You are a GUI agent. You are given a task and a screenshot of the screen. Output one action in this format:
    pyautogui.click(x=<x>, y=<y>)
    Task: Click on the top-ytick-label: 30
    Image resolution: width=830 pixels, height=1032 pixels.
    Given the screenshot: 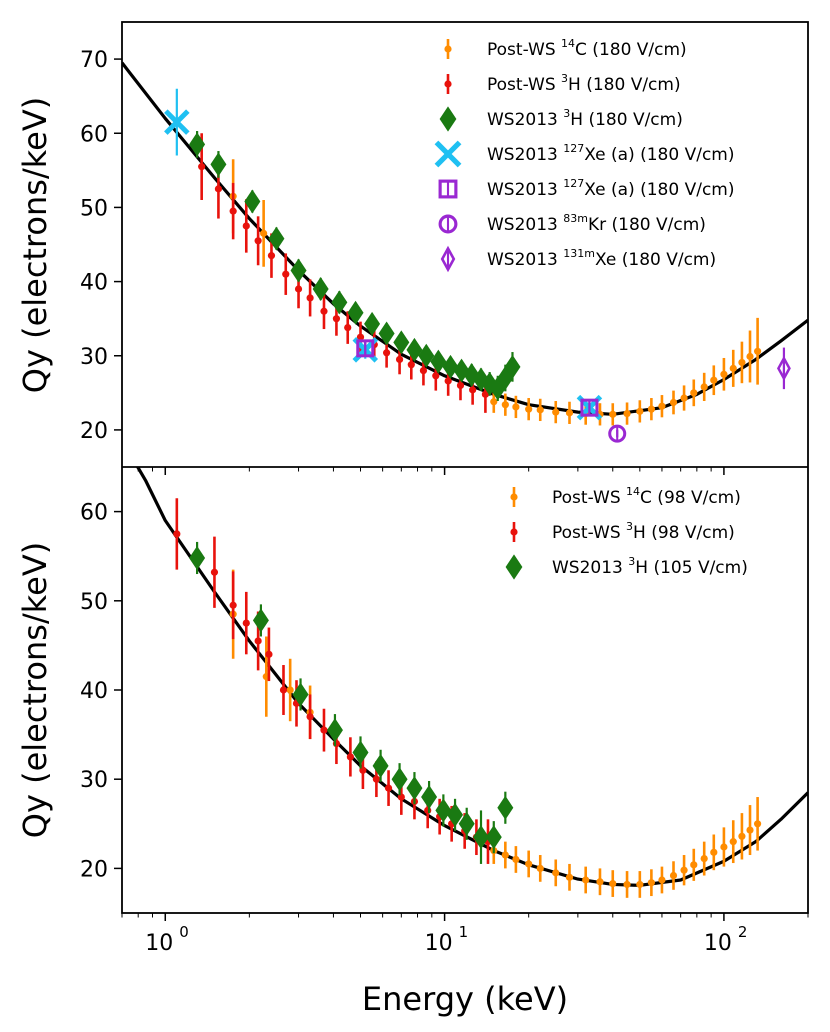 What is the action you would take?
    pyautogui.click(x=94, y=357)
    